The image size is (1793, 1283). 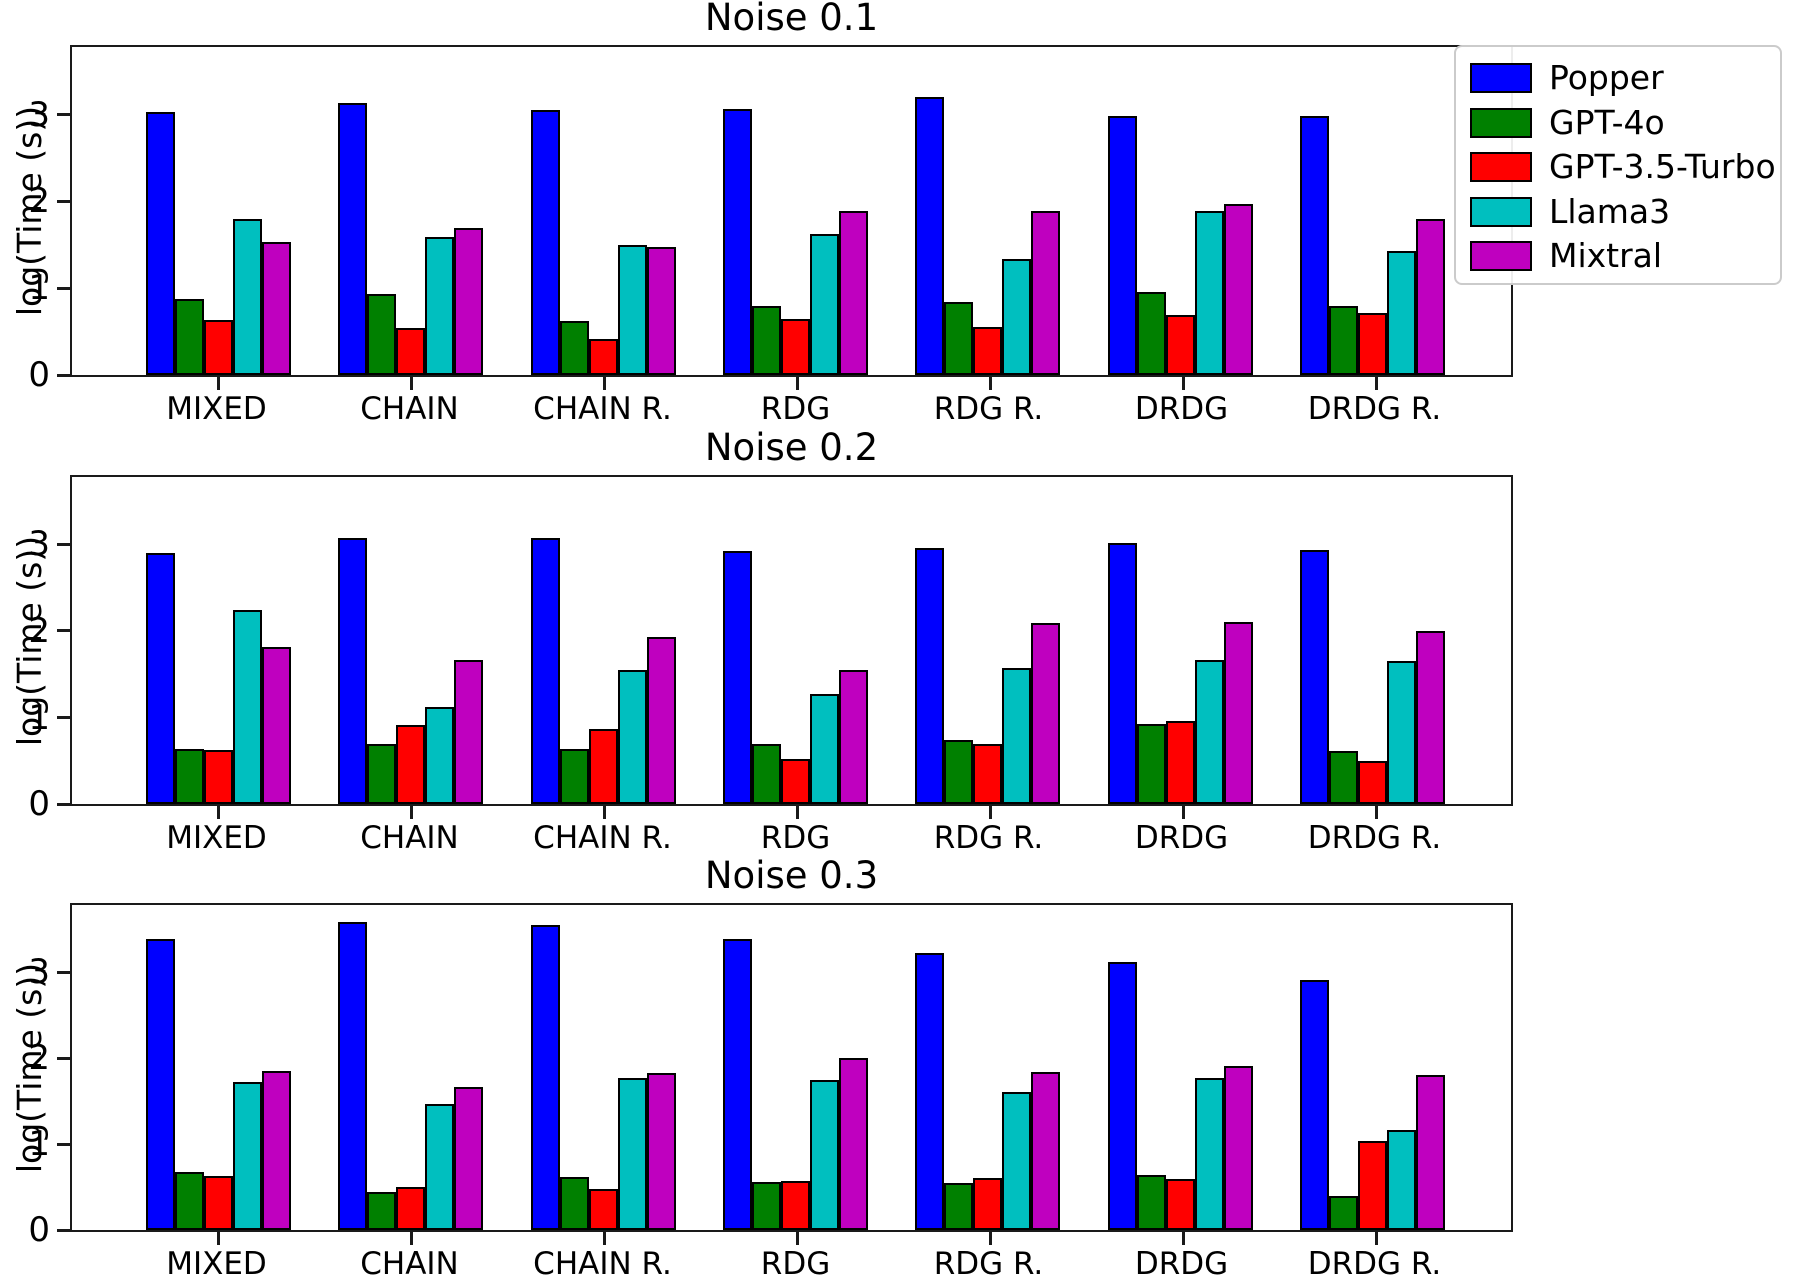 What do you see at coordinates (603, 211) in the screenshot?
I see `bar-group-chain-r-` at bounding box center [603, 211].